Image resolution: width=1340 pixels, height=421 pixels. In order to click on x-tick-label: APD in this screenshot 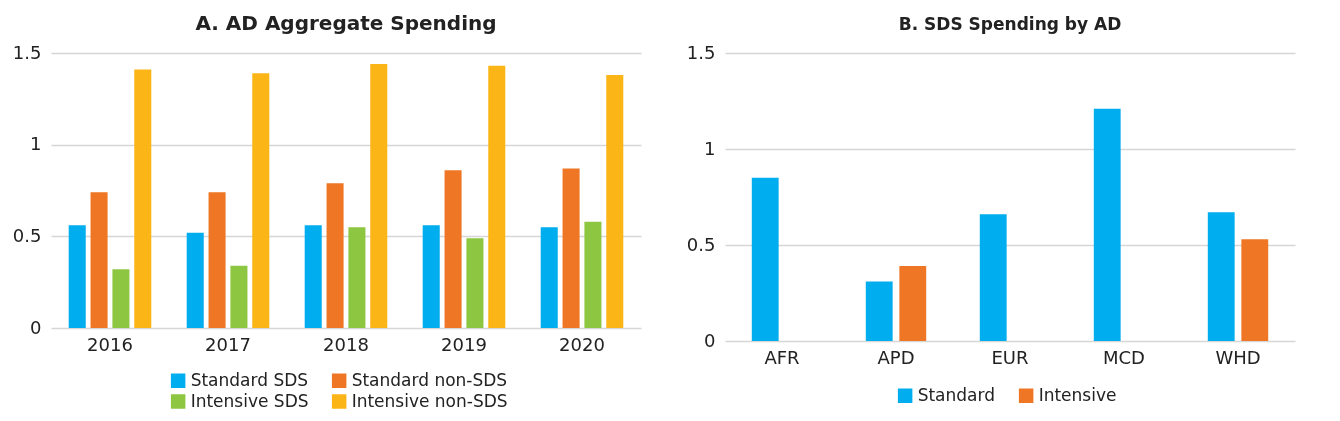, I will do `click(896, 357)`.